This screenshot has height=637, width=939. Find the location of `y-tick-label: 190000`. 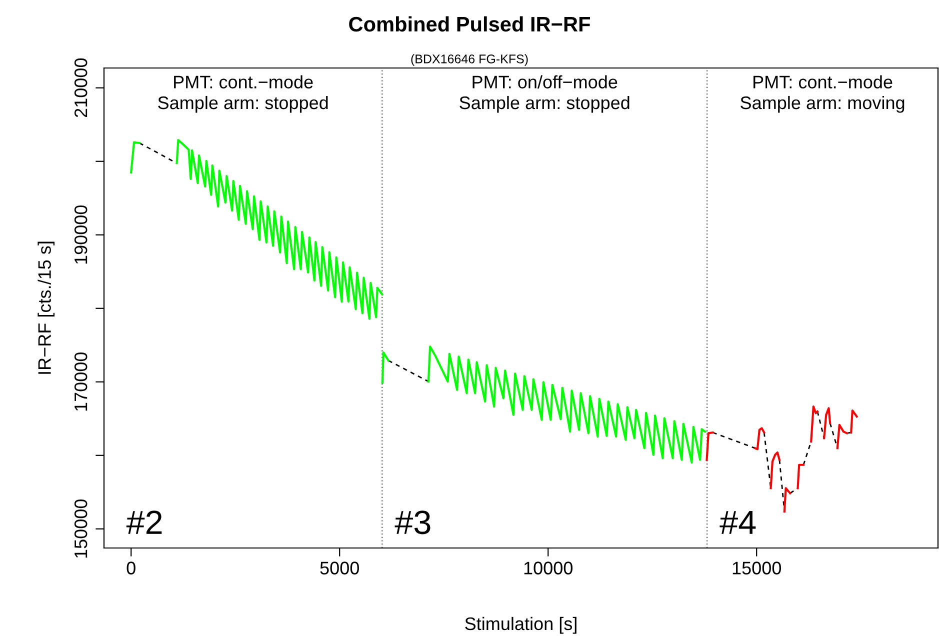

y-tick-label: 190000 is located at coordinates (81, 234).